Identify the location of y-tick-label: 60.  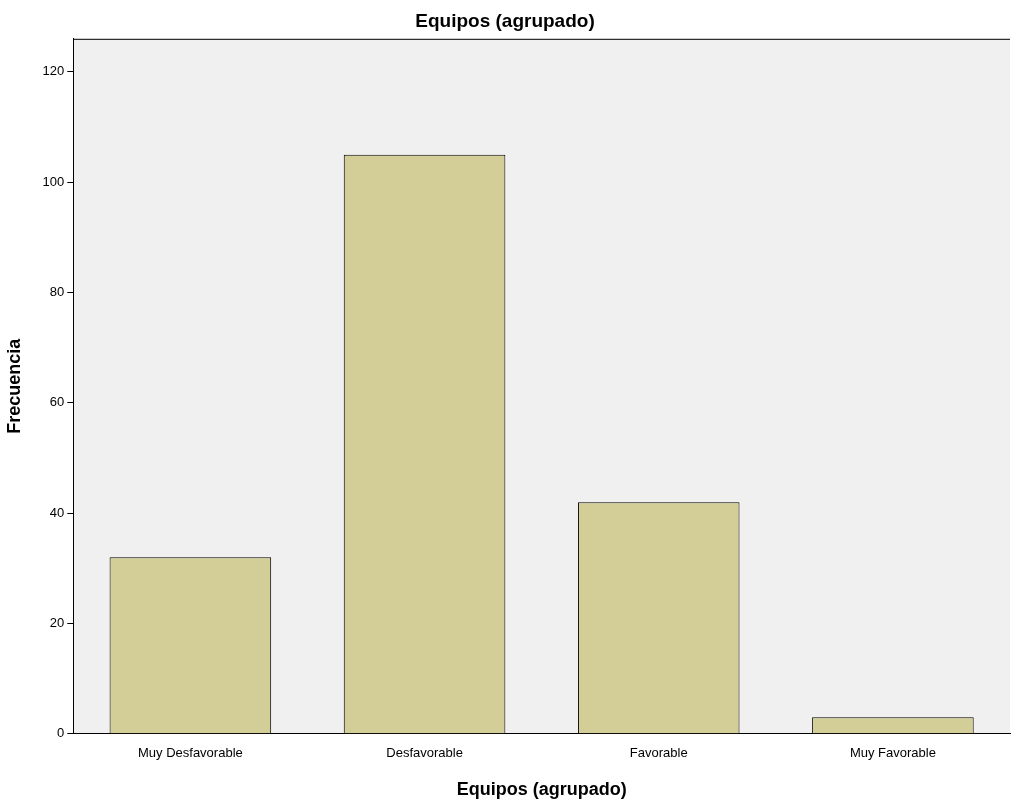
(57, 402).